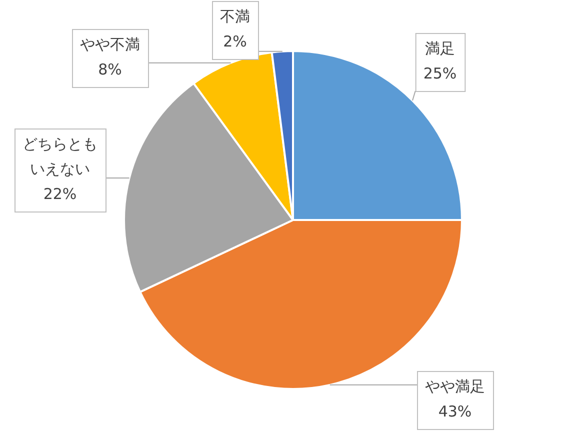 The height and width of the screenshot is (442, 585). I want to click on slice-label: どちらともいえない, so click(60, 156).